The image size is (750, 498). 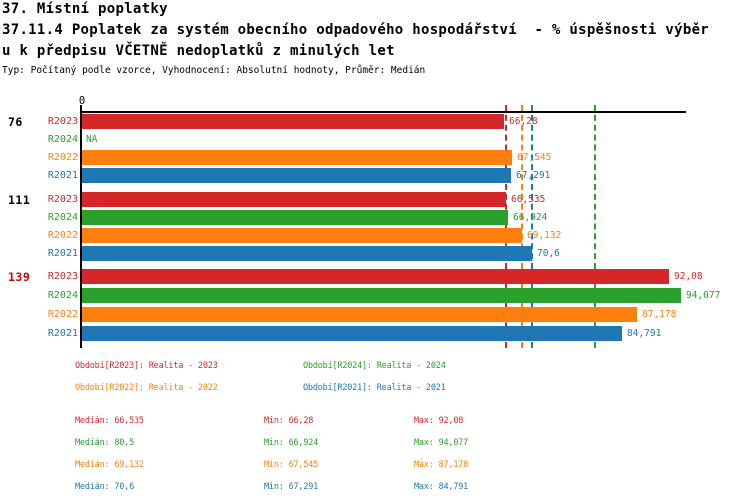 What do you see at coordinates (548, 253) in the screenshot?
I see `bar-value-label: 70,6` at bounding box center [548, 253].